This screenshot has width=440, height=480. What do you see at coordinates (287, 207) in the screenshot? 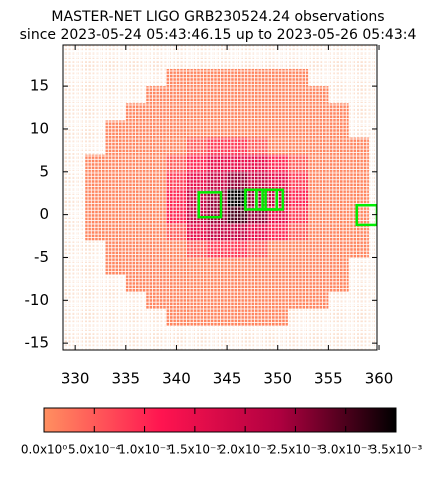
I see `fields` at bounding box center [287, 207].